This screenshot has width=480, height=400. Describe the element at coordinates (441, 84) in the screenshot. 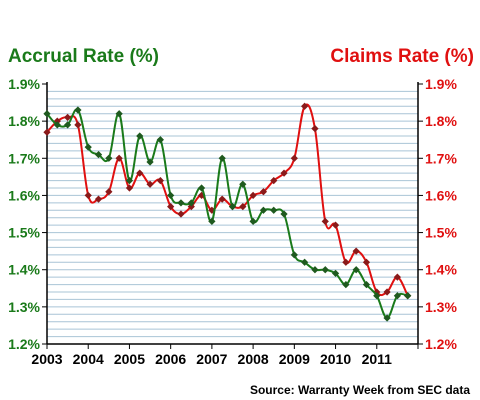

I see `y-tick-label-right: 1.9%` at that location.